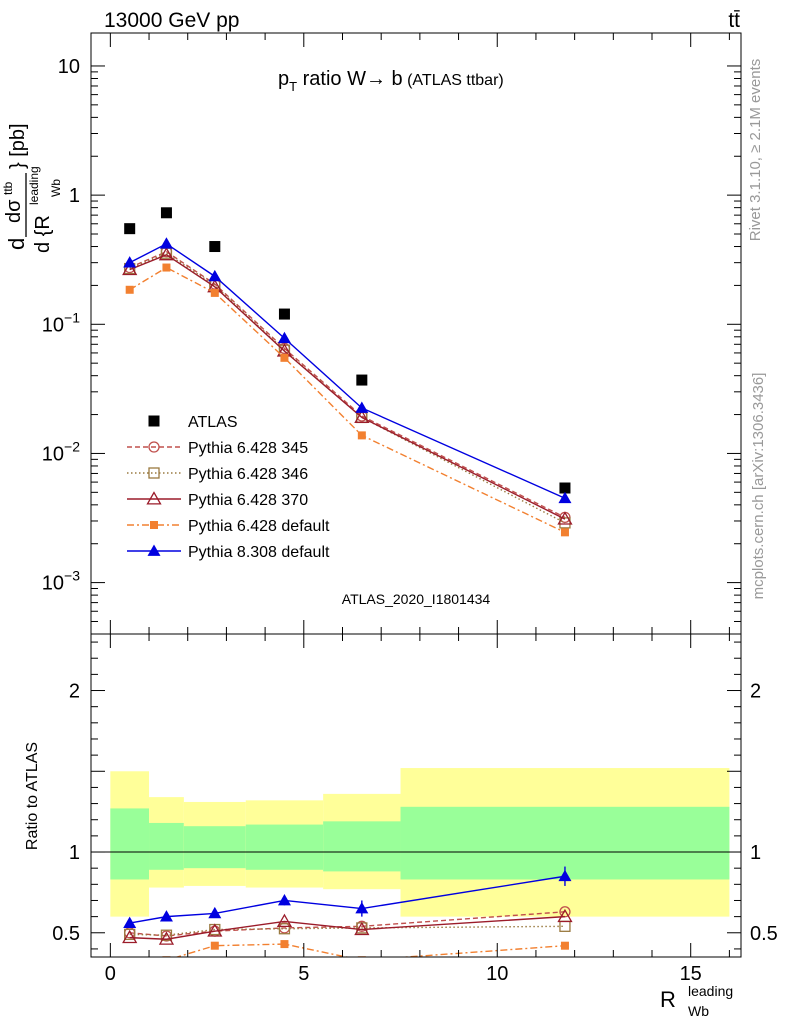 This screenshot has height=1029, width=786. What do you see at coordinates (213, 422) in the screenshot?
I see `legend-label-atlas: ATLAS` at bounding box center [213, 422].